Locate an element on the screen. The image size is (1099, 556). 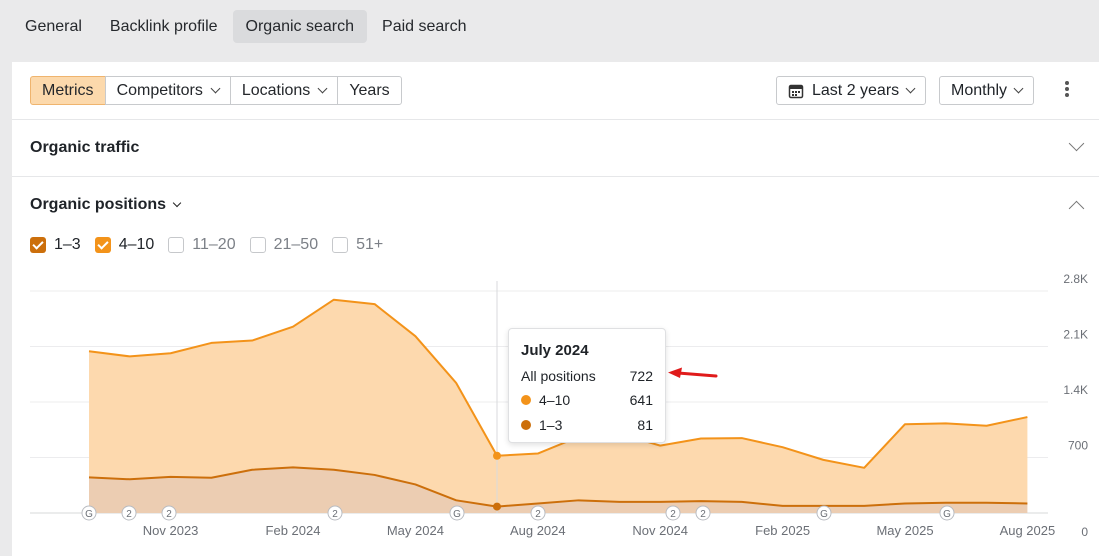
checkbox-11-20: 11–20 is located at coordinates (202, 245).